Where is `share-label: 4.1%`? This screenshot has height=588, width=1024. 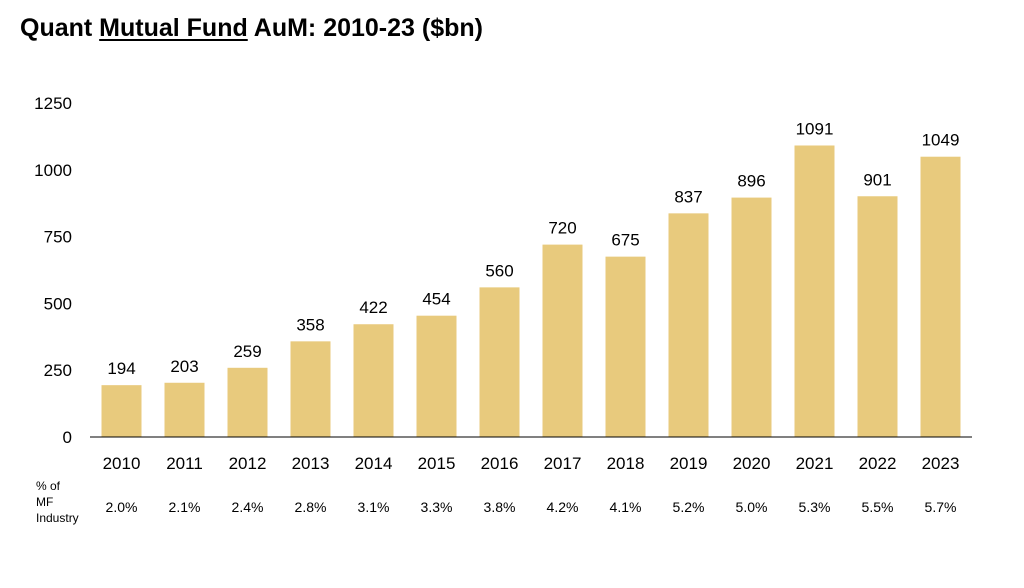
share-label: 4.1% is located at coordinates (626, 507).